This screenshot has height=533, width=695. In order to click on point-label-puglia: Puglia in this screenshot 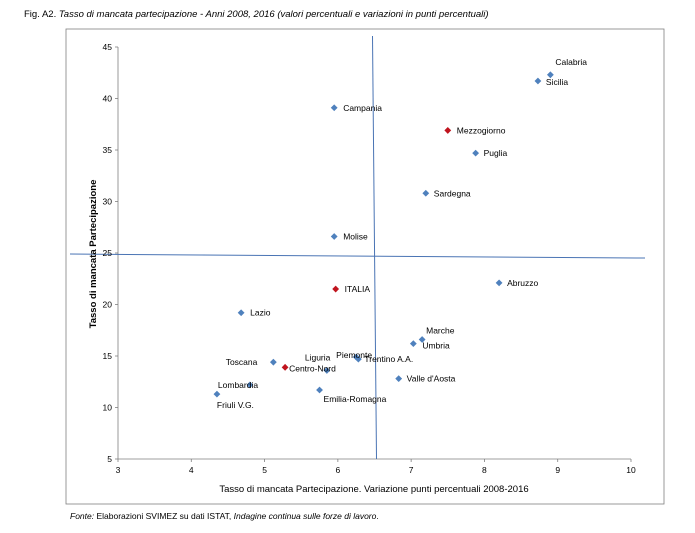, I will do `click(496, 153)`.